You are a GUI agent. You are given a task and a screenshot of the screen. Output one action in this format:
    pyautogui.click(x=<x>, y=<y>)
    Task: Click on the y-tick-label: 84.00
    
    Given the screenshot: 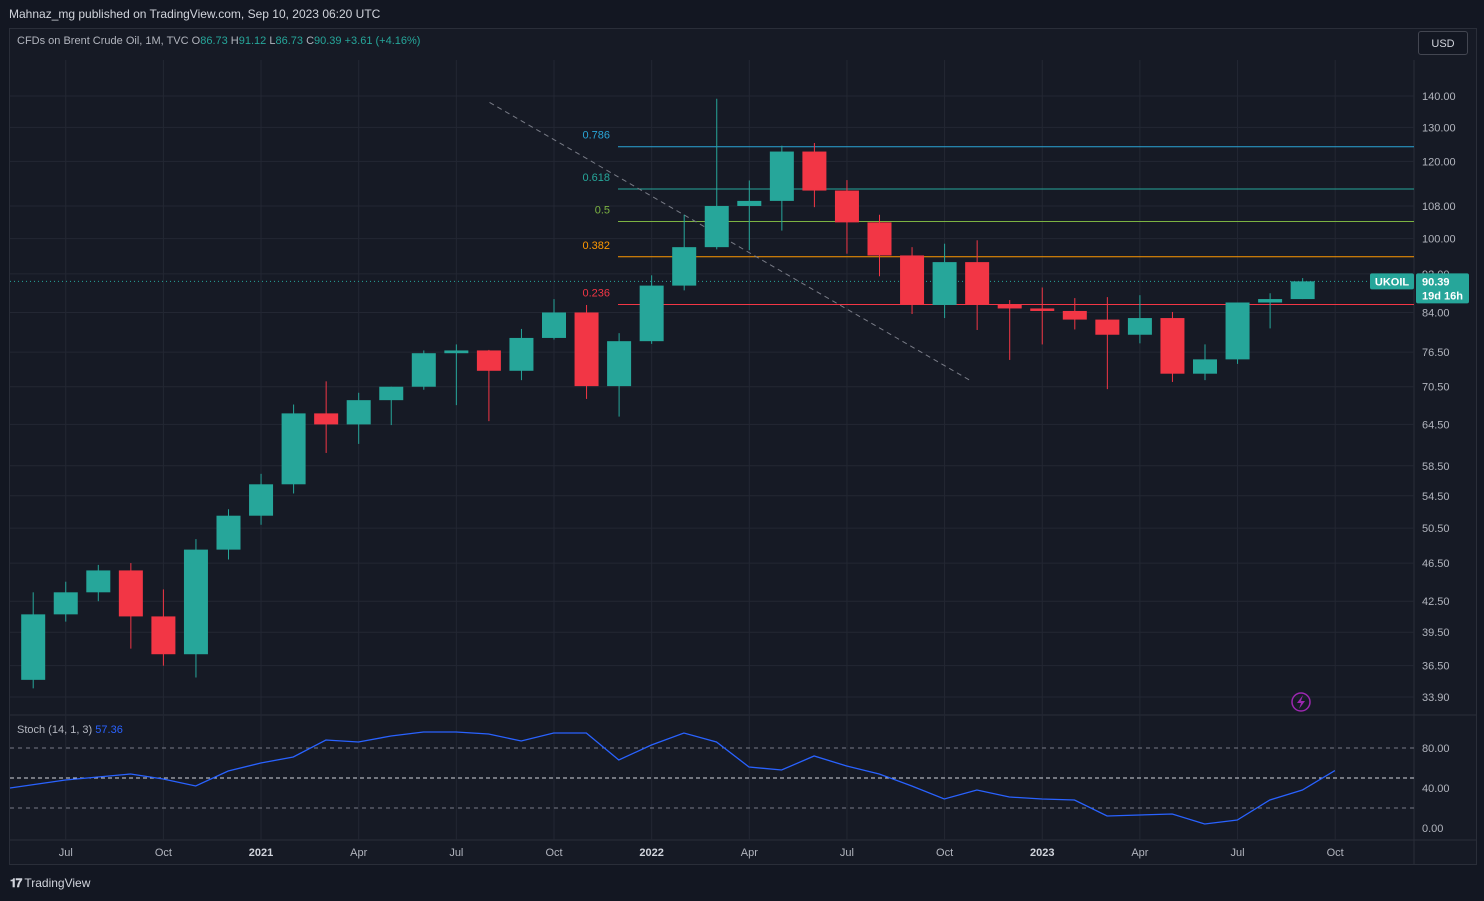 What is the action you would take?
    pyautogui.click(x=1436, y=313)
    